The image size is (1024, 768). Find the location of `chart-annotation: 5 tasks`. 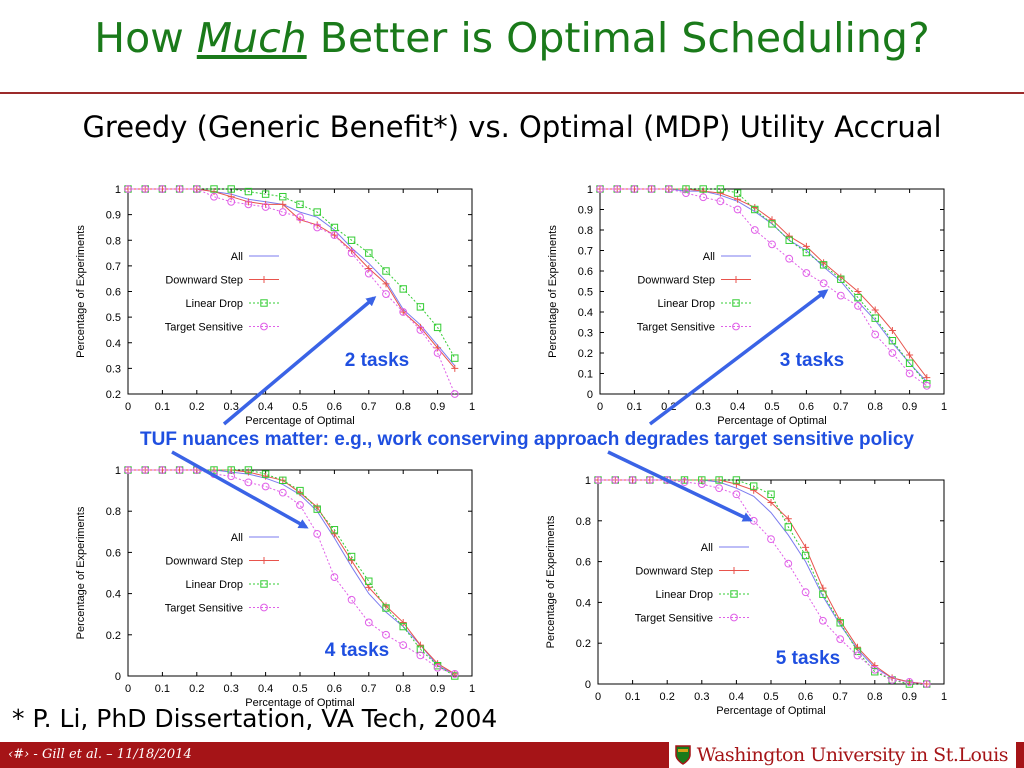

chart-annotation: 5 tasks is located at coordinates (808, 658).